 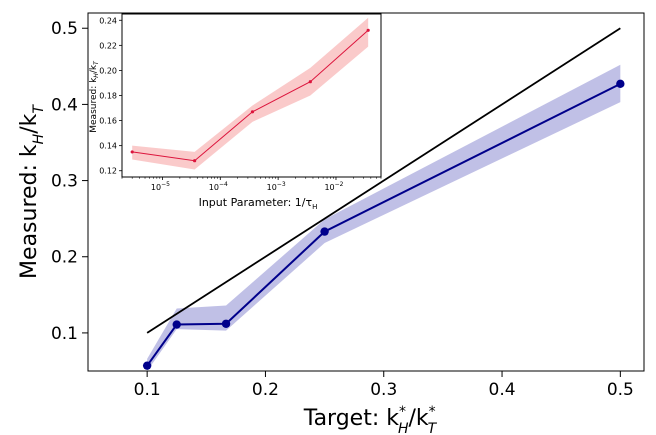 I want to click on main-y-tick-label: 0.2, so click(x=64, y=258).